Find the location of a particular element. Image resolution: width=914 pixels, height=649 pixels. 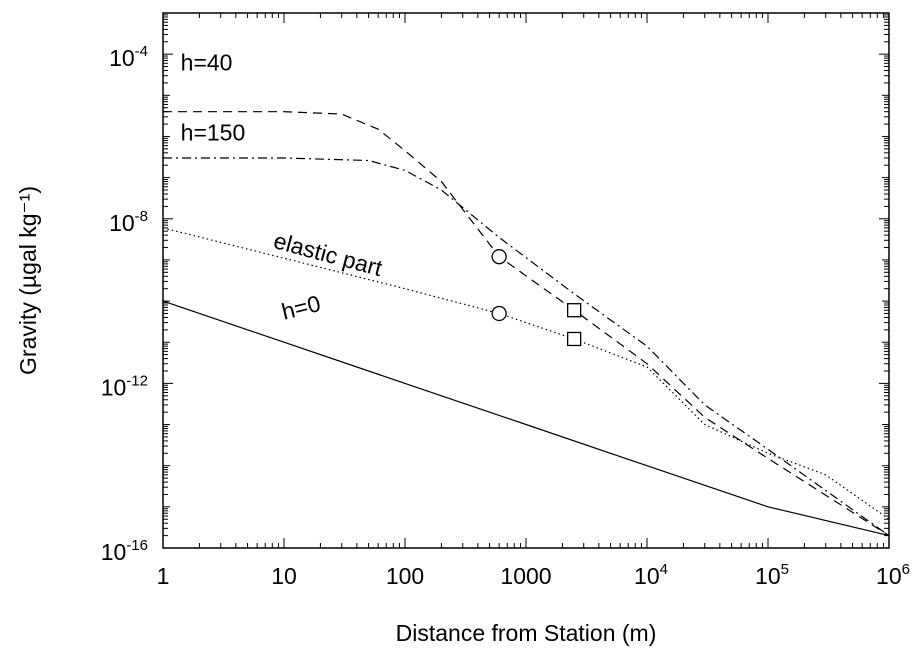

annotation-label: h=150 is located at coordinates (213, 132).